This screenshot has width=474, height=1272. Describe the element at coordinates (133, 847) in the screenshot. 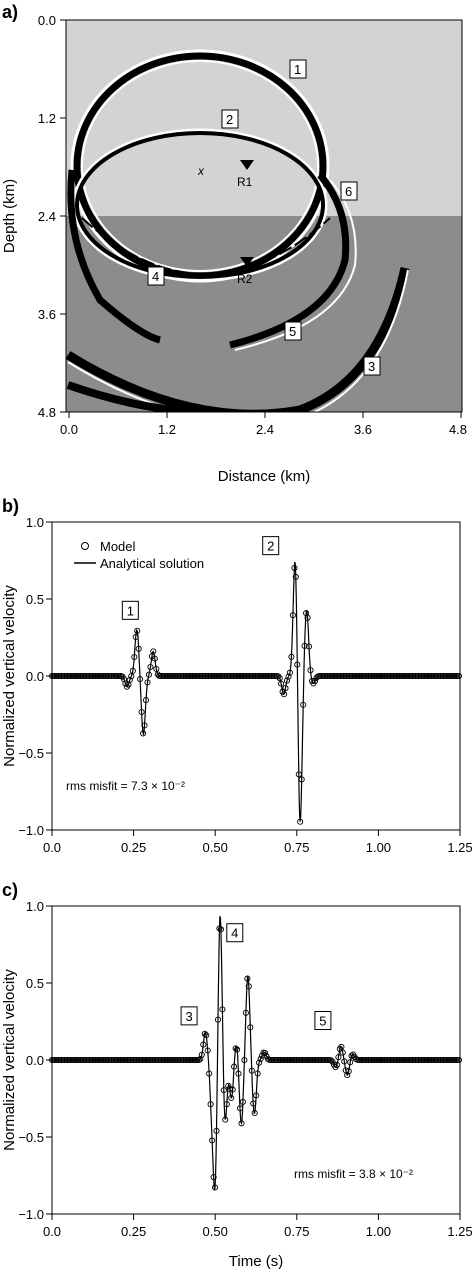

I see `b-xtick-label: 0.25` at that location.